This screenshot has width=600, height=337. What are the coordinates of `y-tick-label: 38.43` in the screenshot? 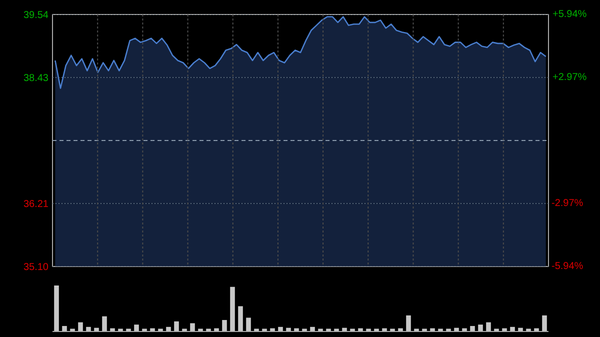 It's located at (36, 78).